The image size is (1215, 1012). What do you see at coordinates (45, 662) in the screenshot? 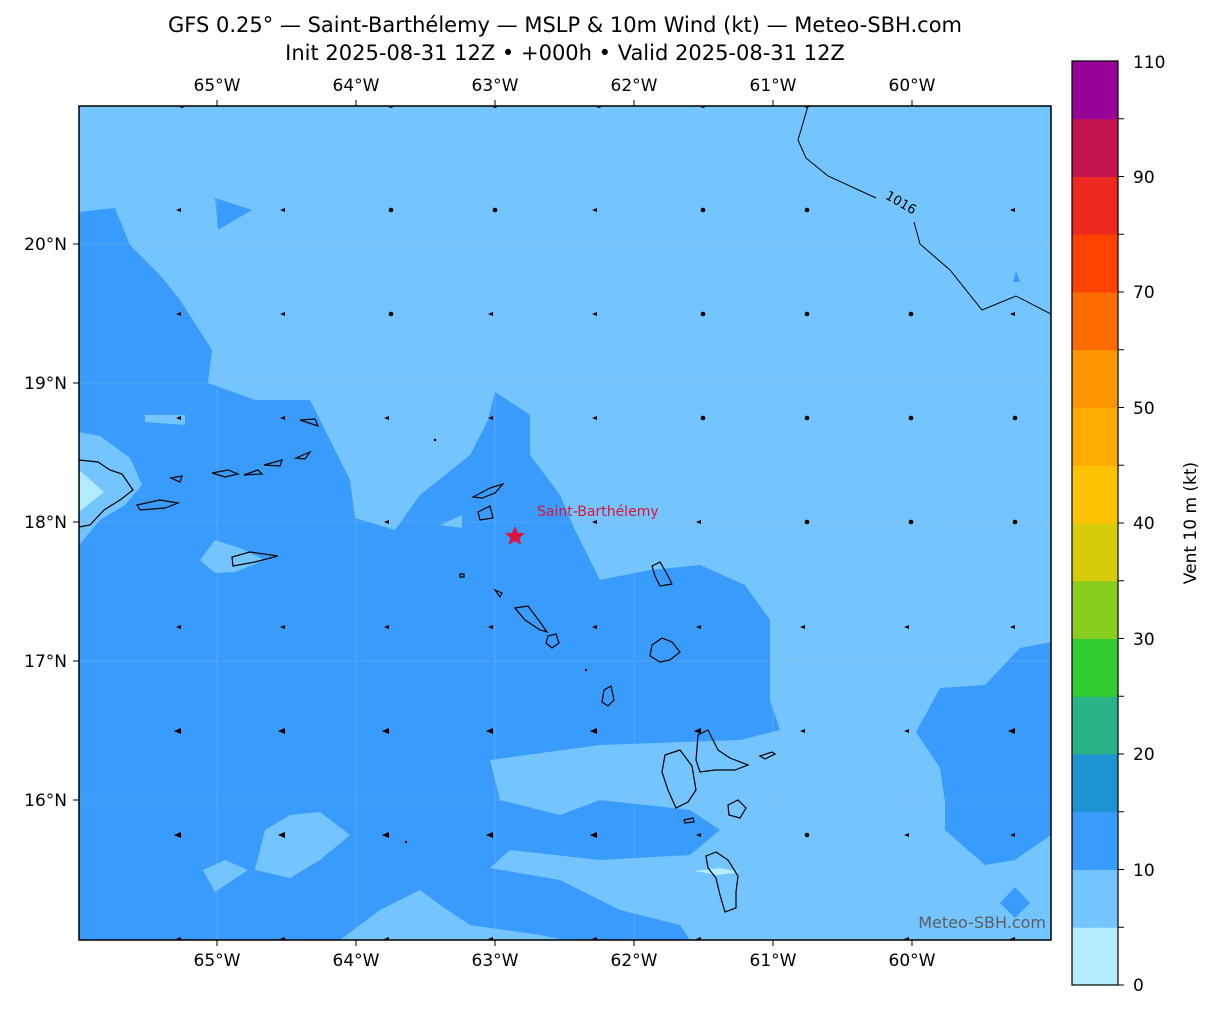
I see `lat-label-17n: 17°N` at bounding box center [45, 662].